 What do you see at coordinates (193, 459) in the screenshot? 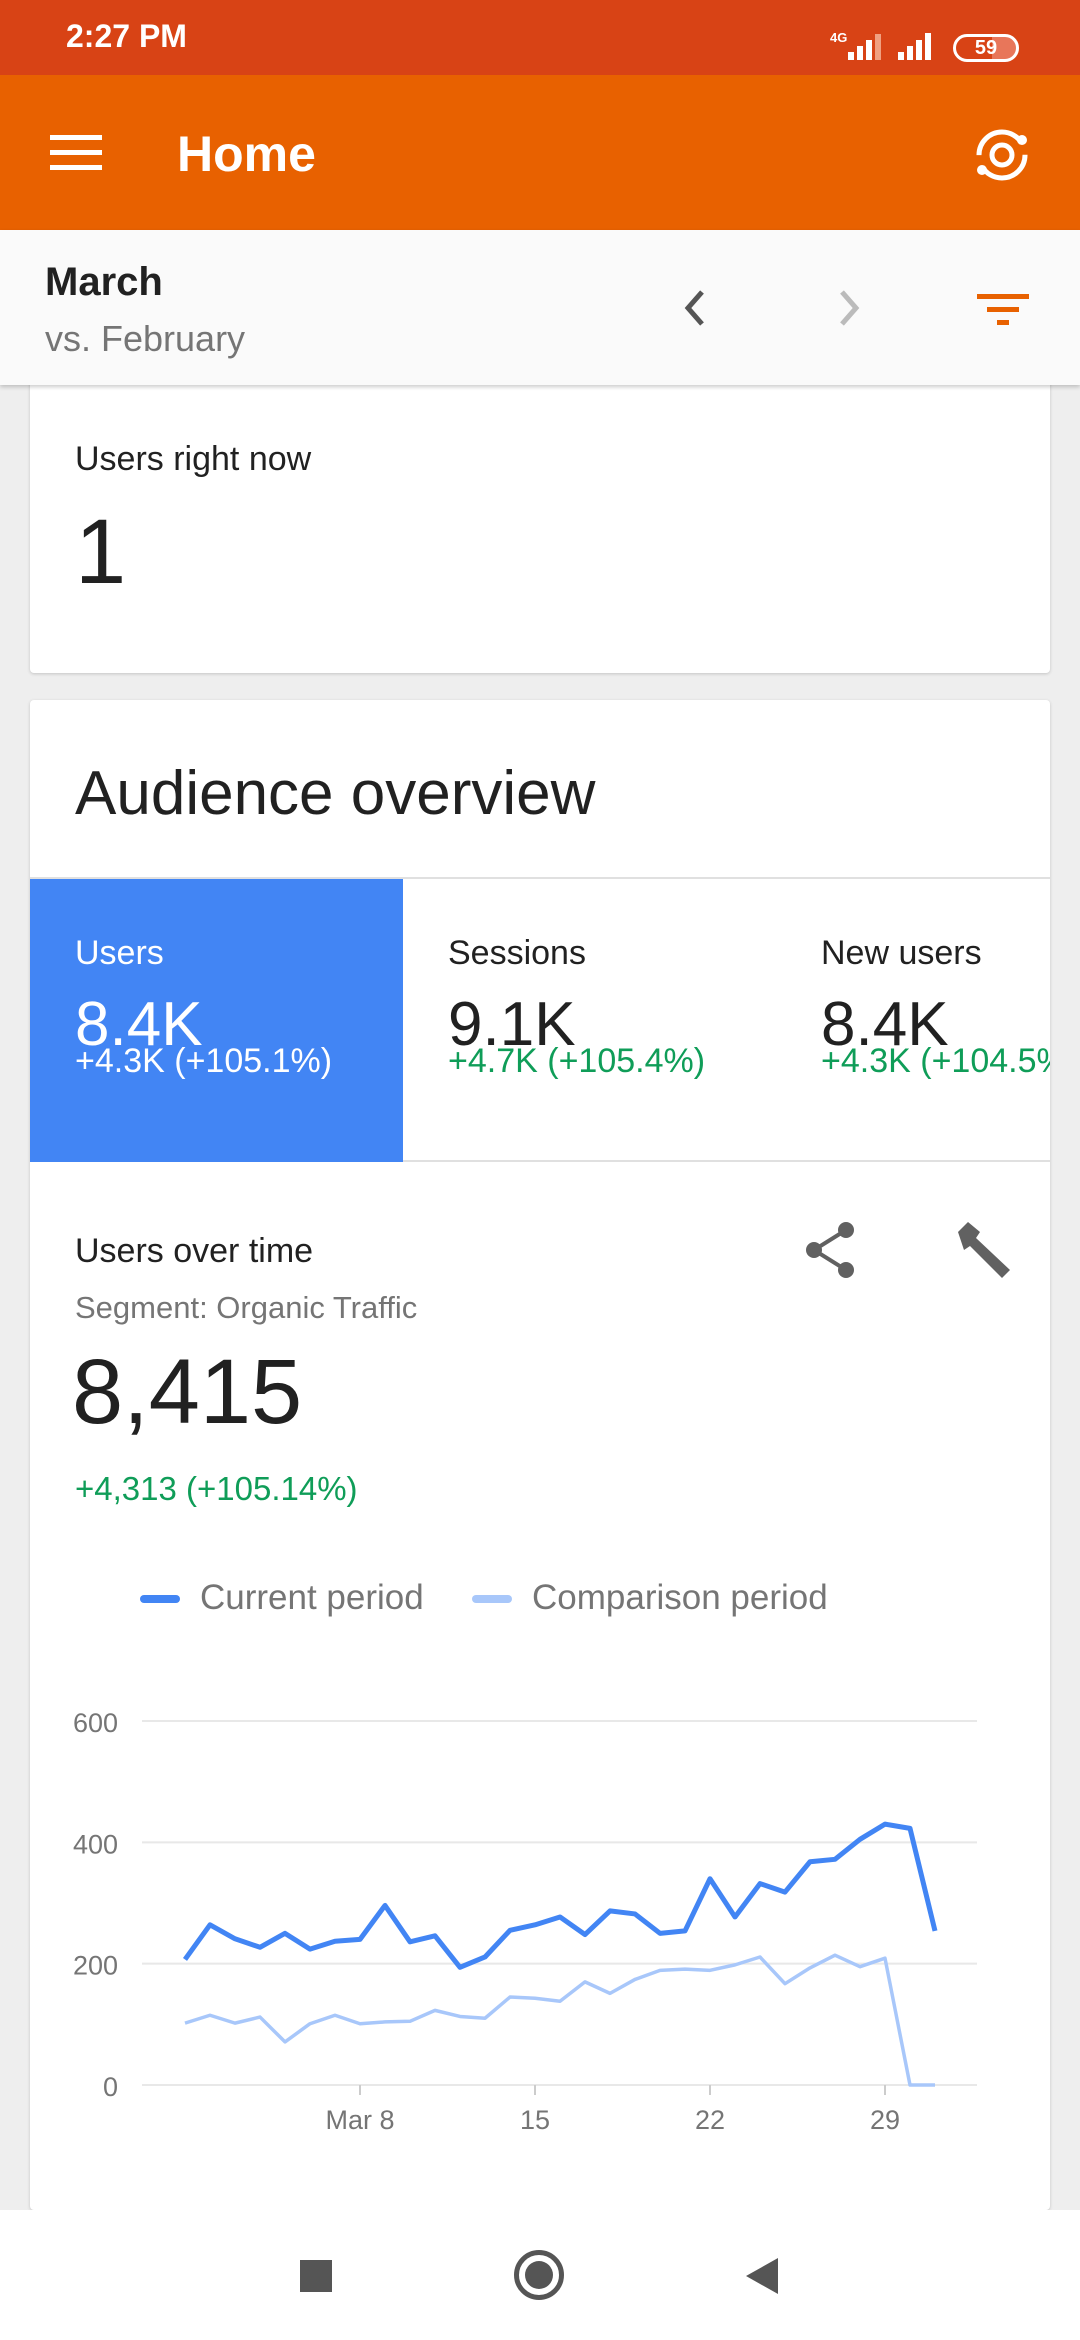
I see `realtime-label: Users right now` at bounding box center [193, 459].